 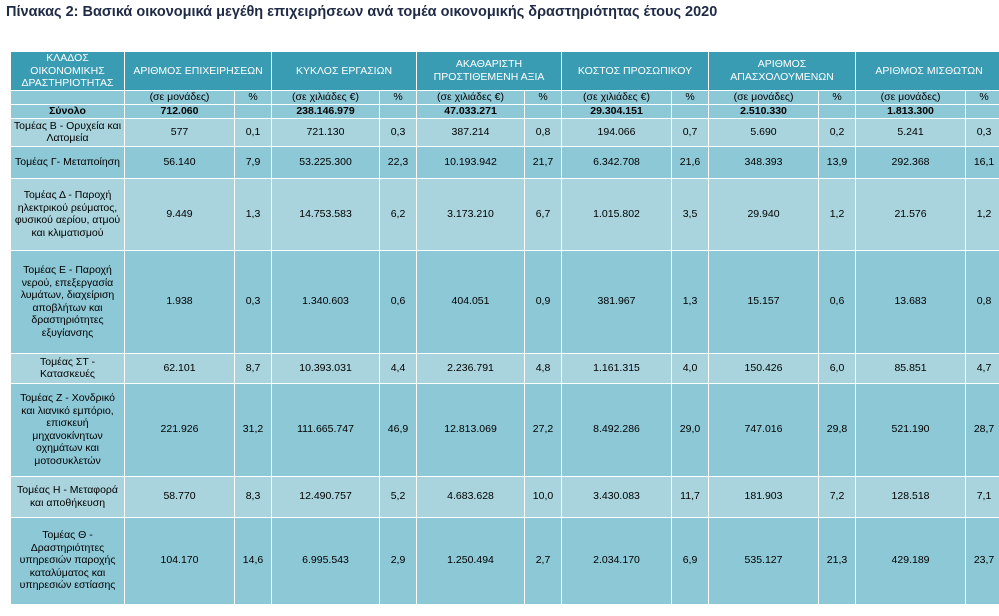 What do you see at coordinates (471, 368) in the screenshot?
I see `value-cell: 2.236.791` at bounding box center [471, 368].